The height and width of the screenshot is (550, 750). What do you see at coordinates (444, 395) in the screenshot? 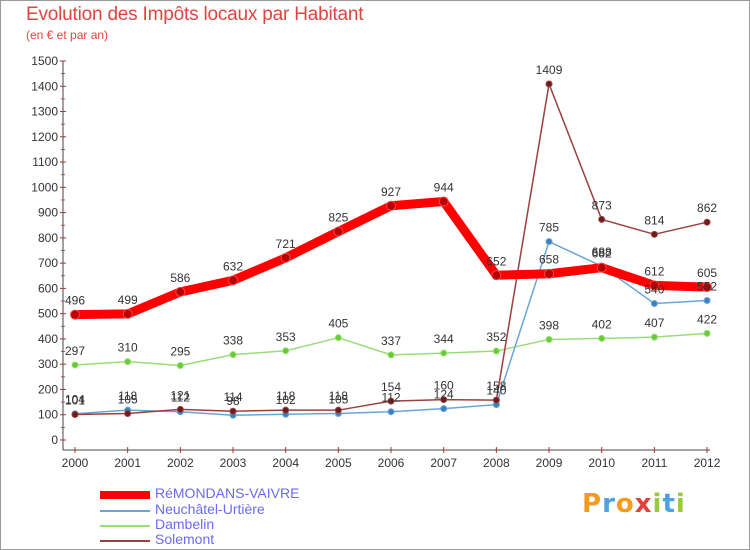
I see `data-label: 124` at bounding box center [444, 395].